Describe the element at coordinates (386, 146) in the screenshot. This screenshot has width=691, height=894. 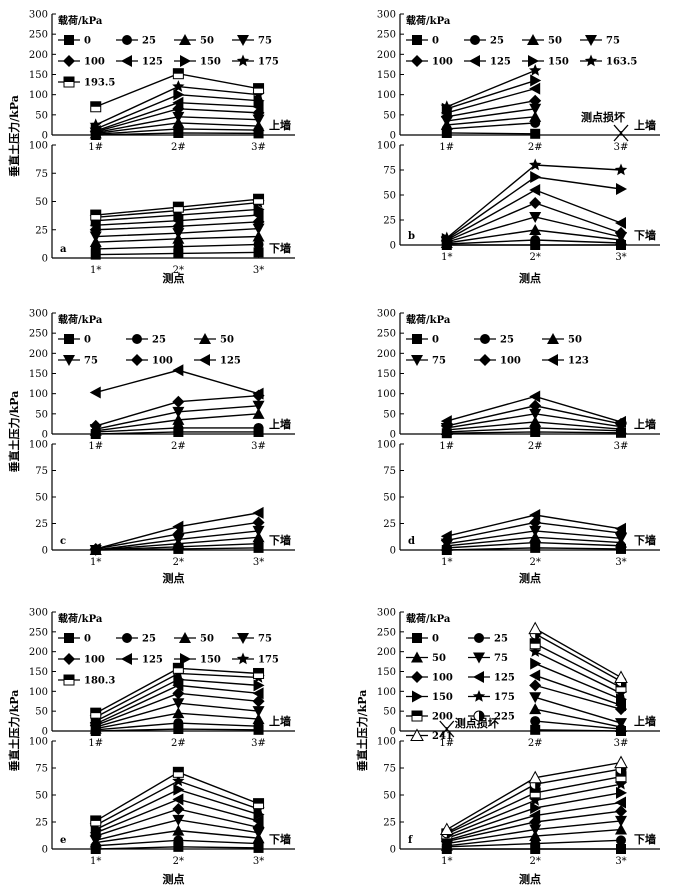
I see `bottom-ytick-label: 100` at that location.